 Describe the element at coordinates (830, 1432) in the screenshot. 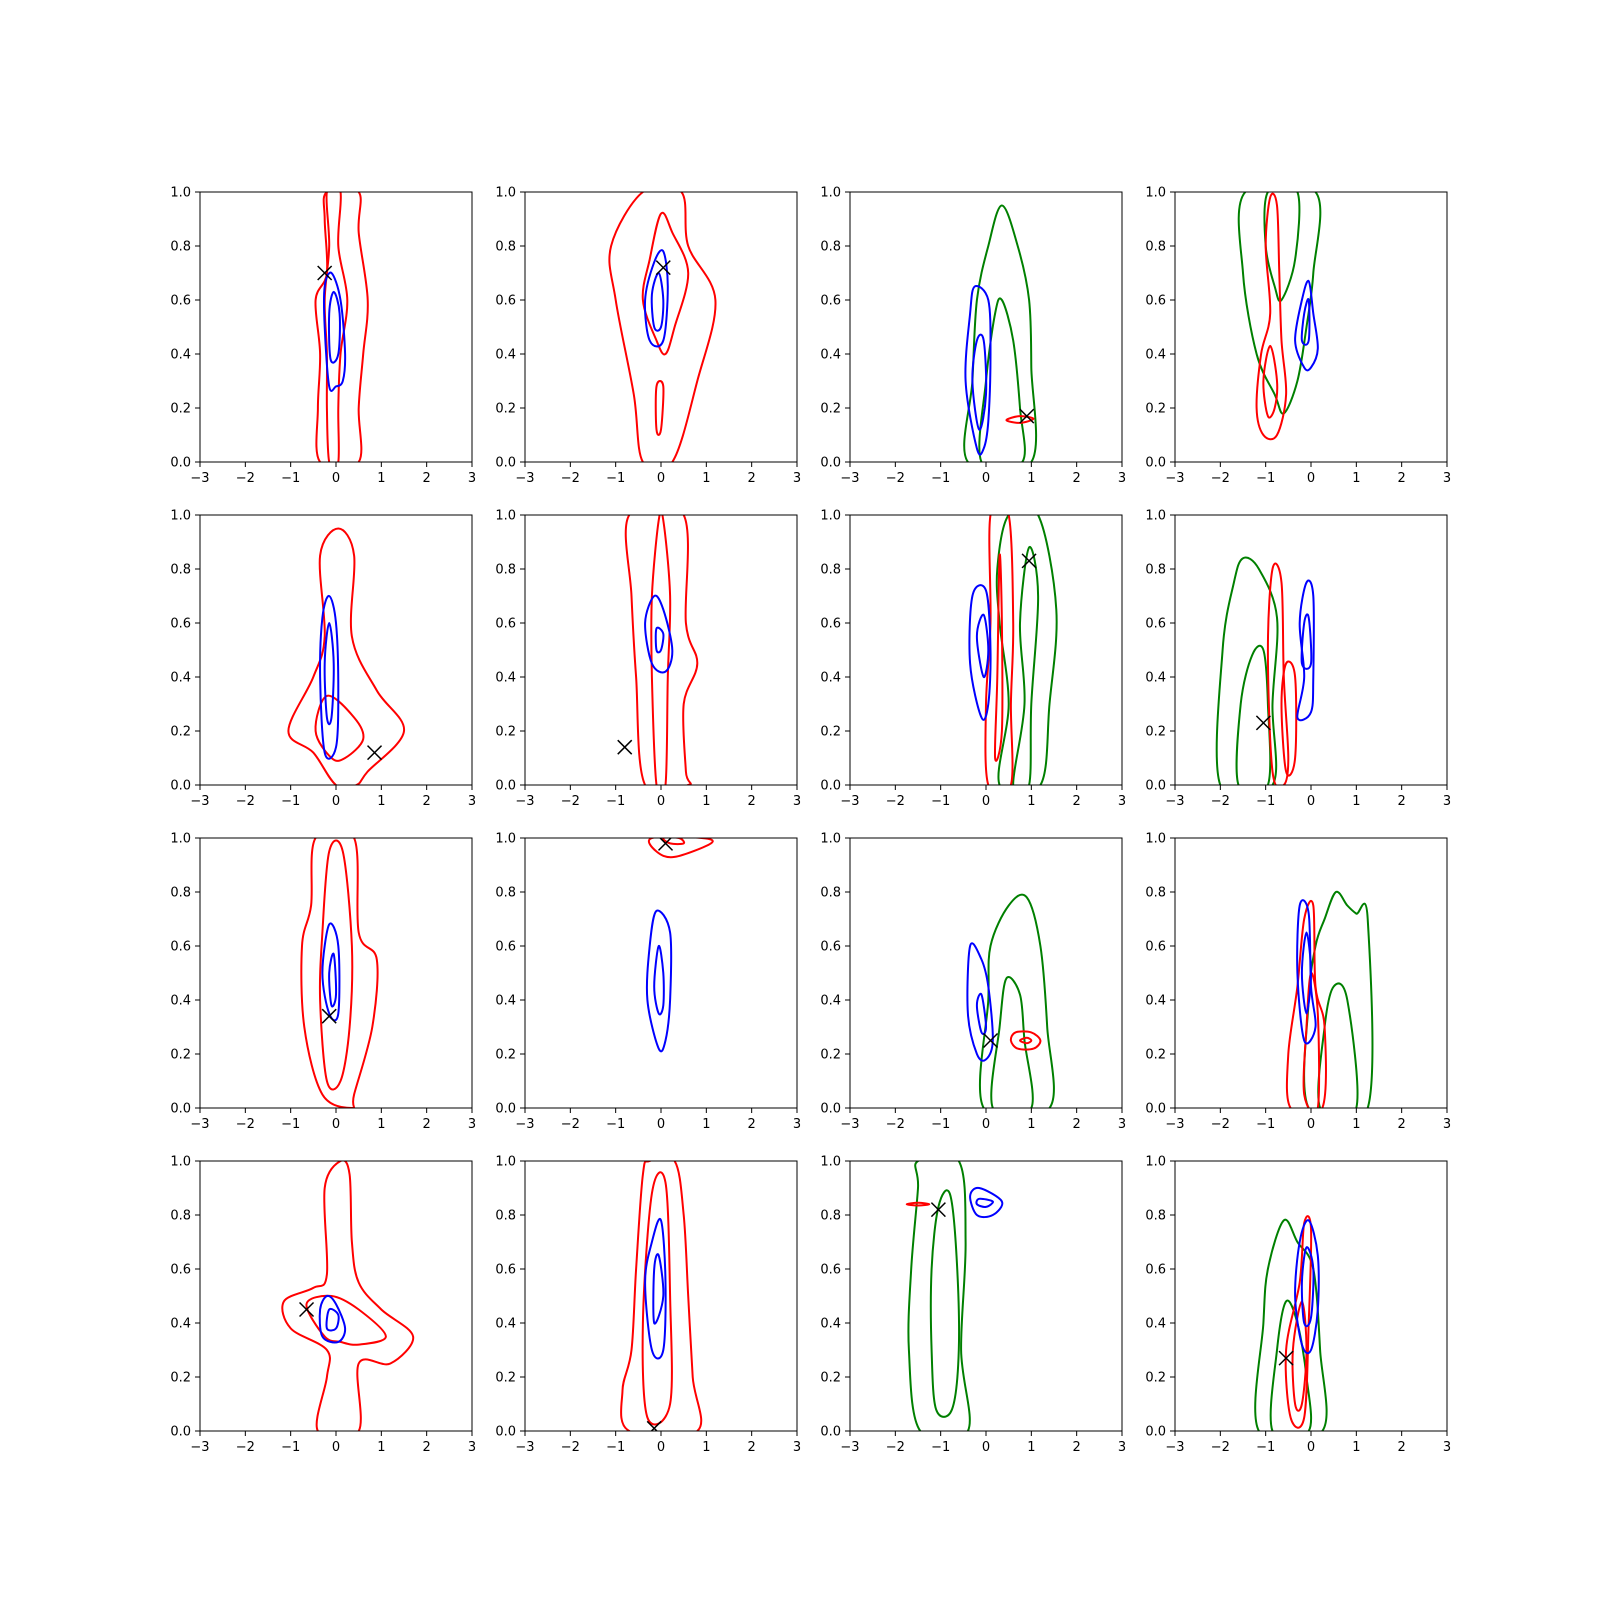

I see `y-tick-label: 0.0` at that location.